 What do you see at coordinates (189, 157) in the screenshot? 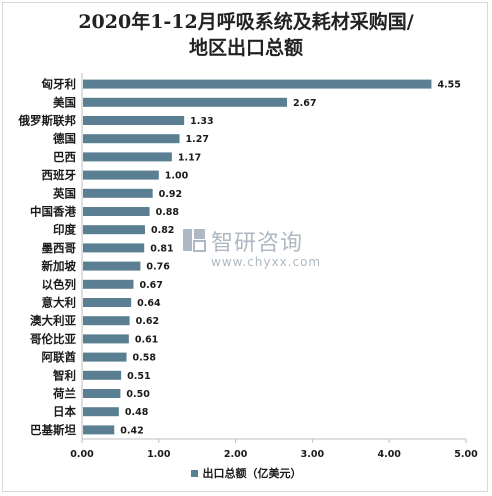
I see `data-label: 1.17` at bounding box center [189, 157].